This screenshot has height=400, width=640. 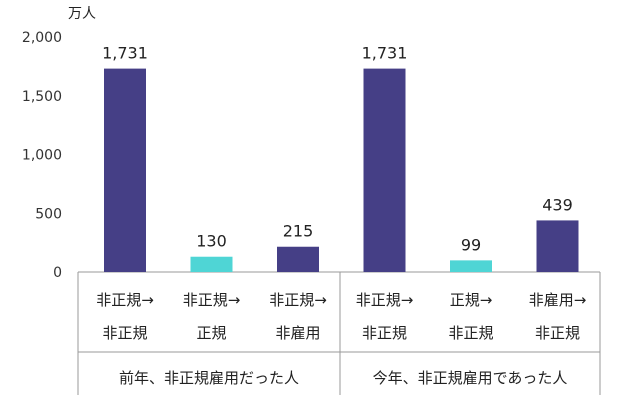 I want to click on group-label: 今年、非正規雇用であった人, so click(x=470, y=378).